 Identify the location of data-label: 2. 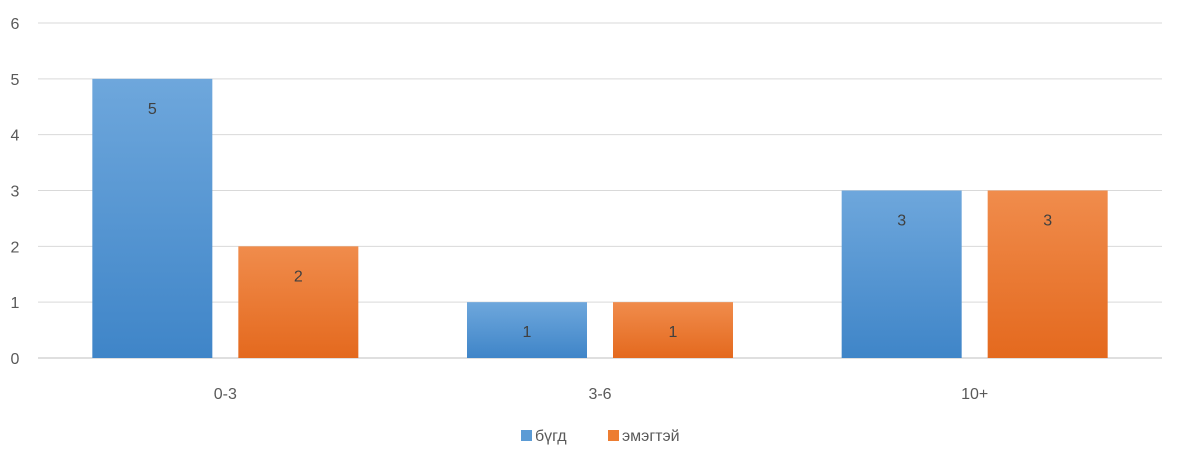
(298, 276).